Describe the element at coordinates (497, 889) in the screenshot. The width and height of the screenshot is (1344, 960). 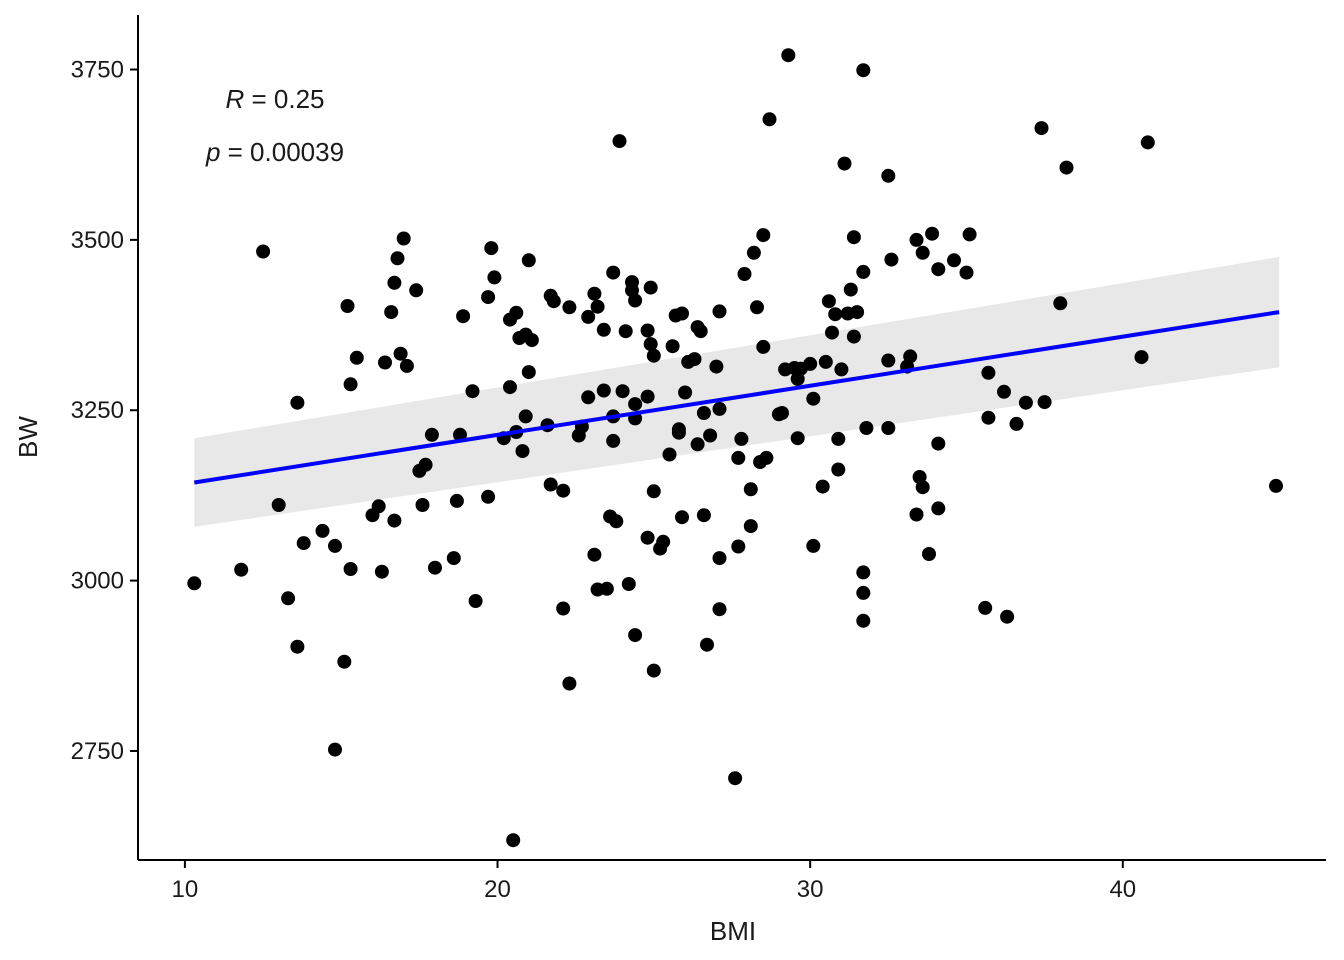
I see `x-tick-label: 20` at that location.